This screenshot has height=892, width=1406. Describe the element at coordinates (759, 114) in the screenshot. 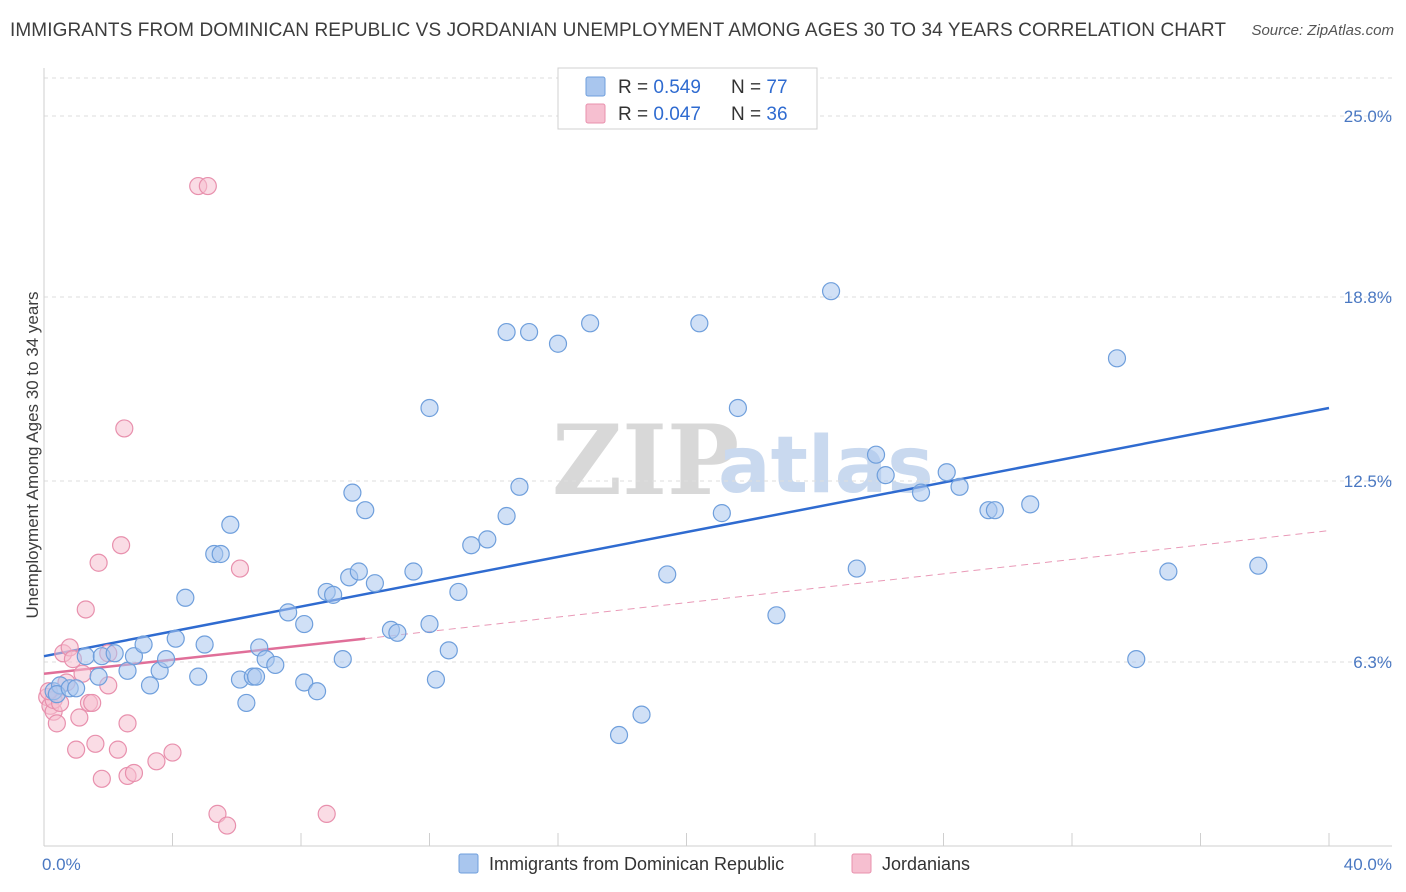

I see `legend-row-2-n: N = 36` at that location.